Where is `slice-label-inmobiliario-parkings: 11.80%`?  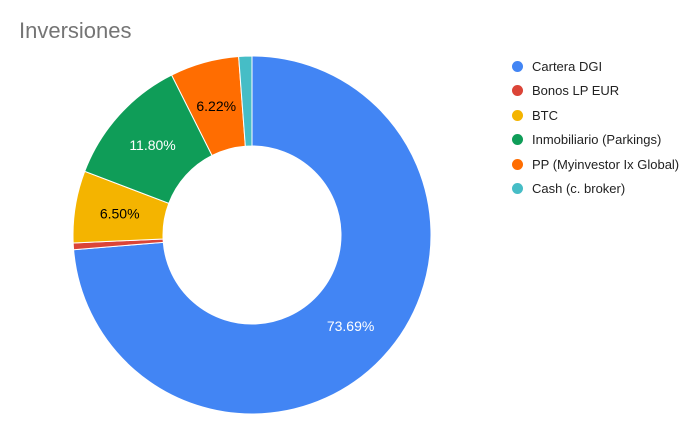
slice-label-inmobiliario-parkings: 11.80% is located at coordinates (152, 145).